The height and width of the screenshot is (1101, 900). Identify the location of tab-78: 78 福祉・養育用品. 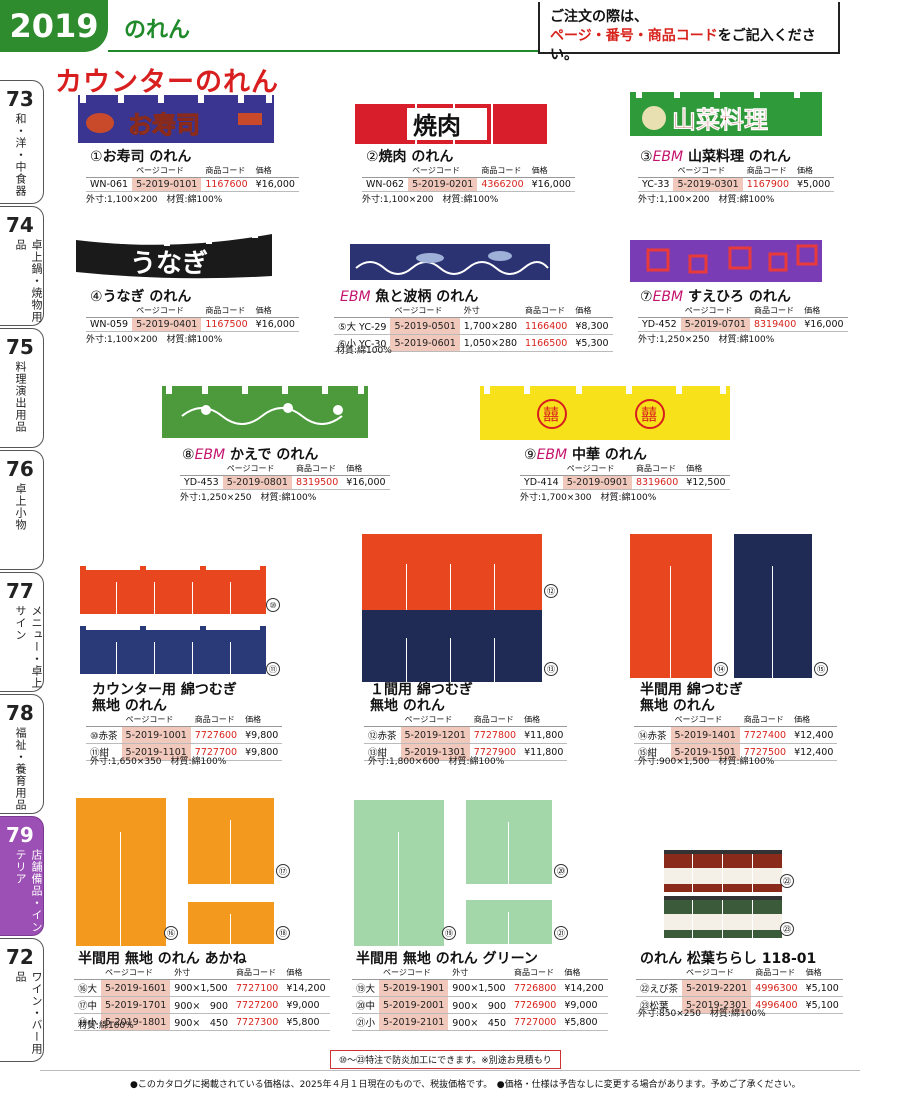
(22, 754).